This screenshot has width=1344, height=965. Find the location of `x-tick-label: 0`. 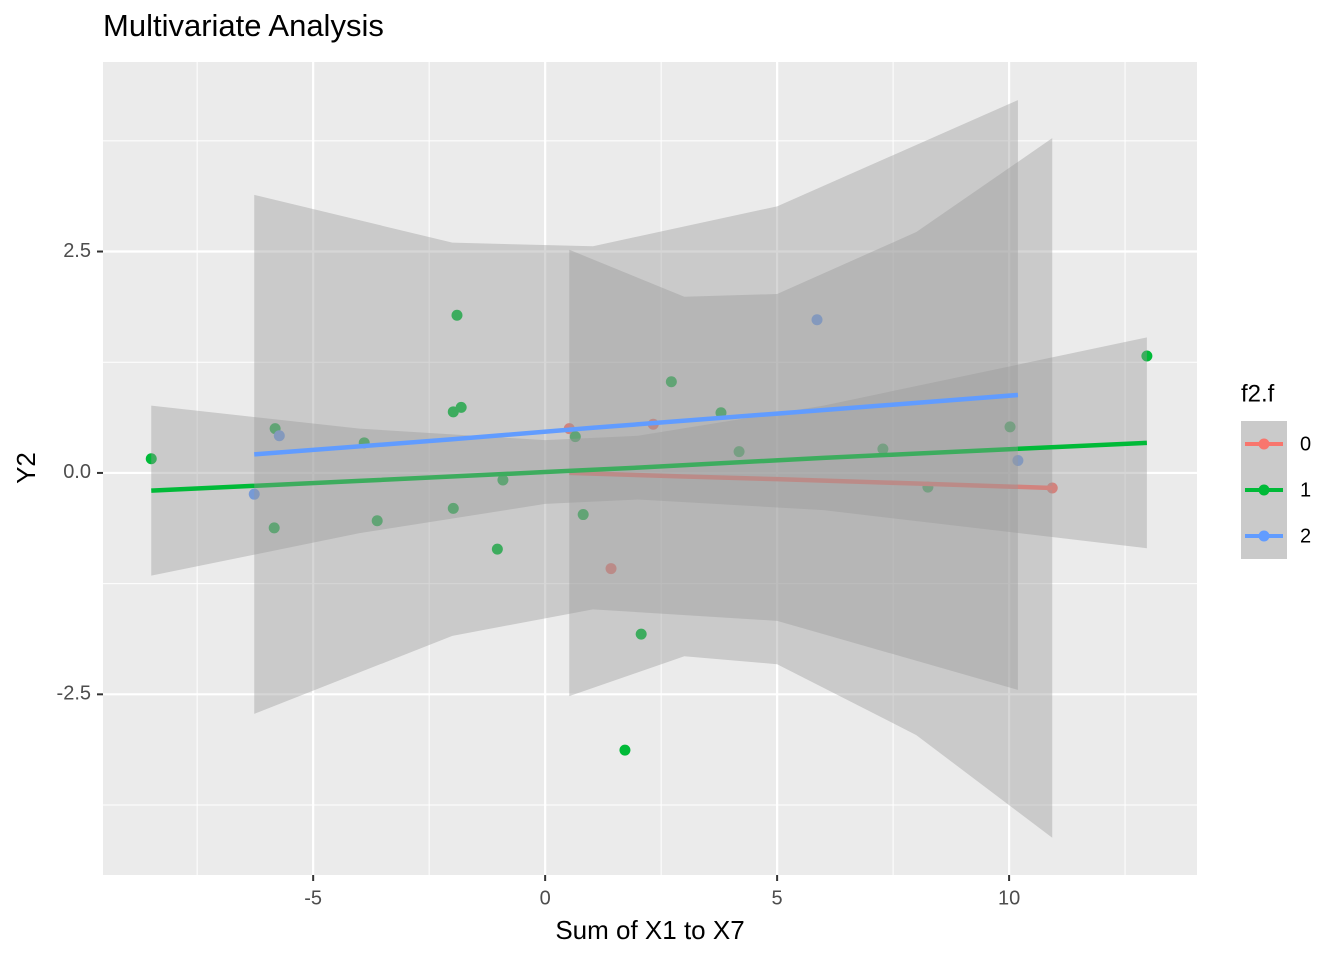

x-tick-label: 0 is located at coordinates (545, 898).